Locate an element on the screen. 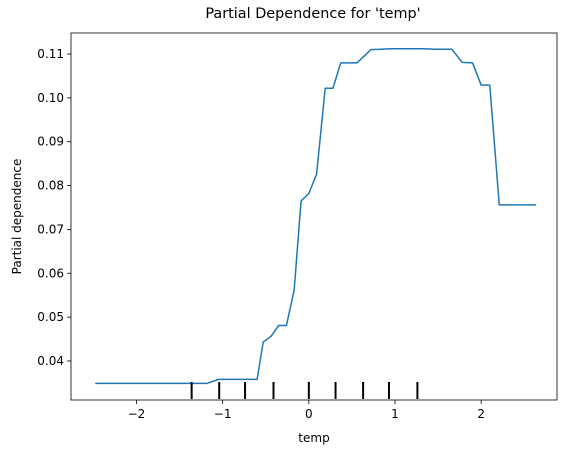 This screenshot has width=576, height=455. y-tick-label-2: 0.06 is located at coordinates (50, 273).